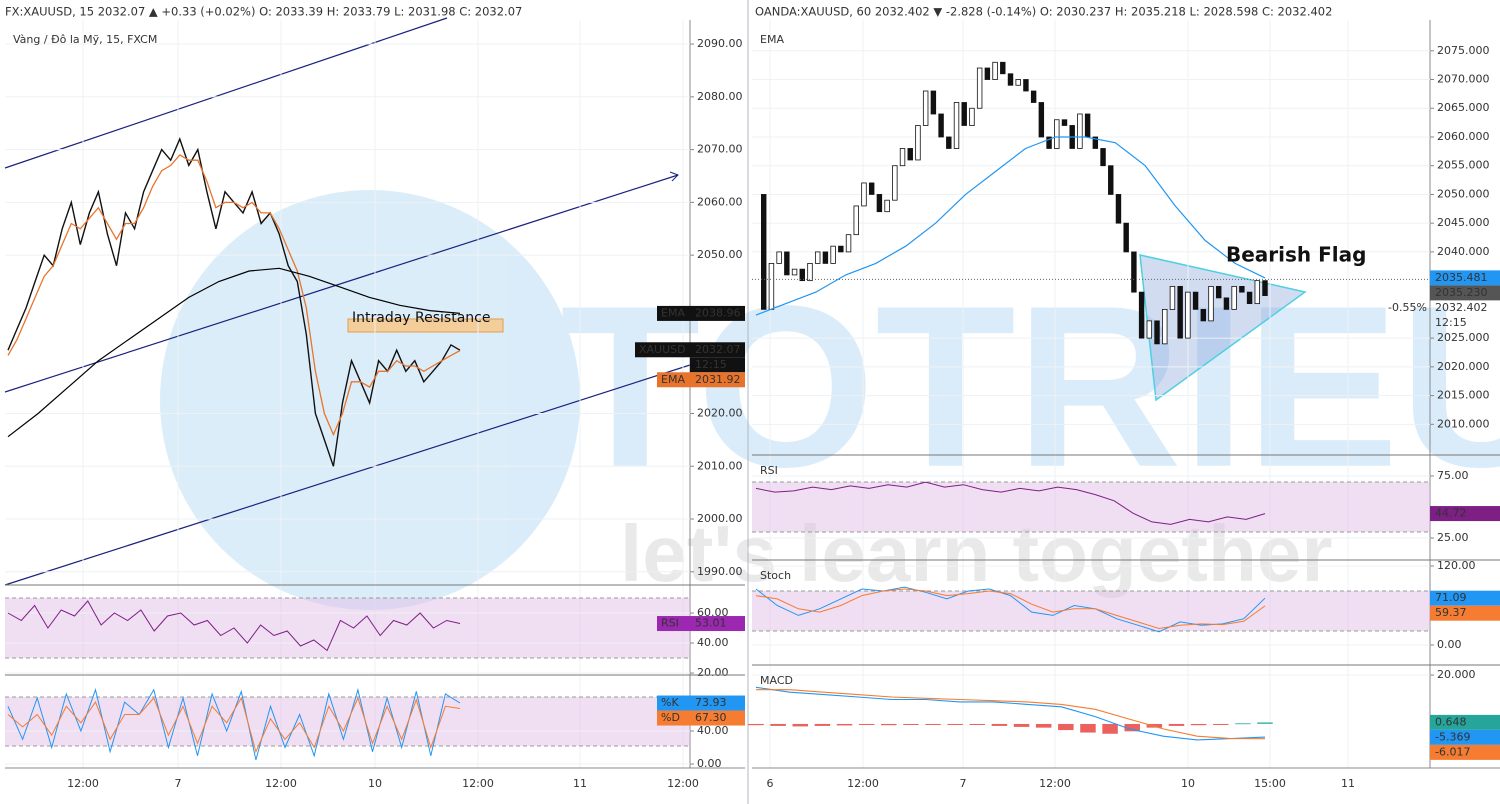 The width and height of the screenshot is (1500, 804). I want to click on price-tick-label: 25.00, so click(1453, 537).